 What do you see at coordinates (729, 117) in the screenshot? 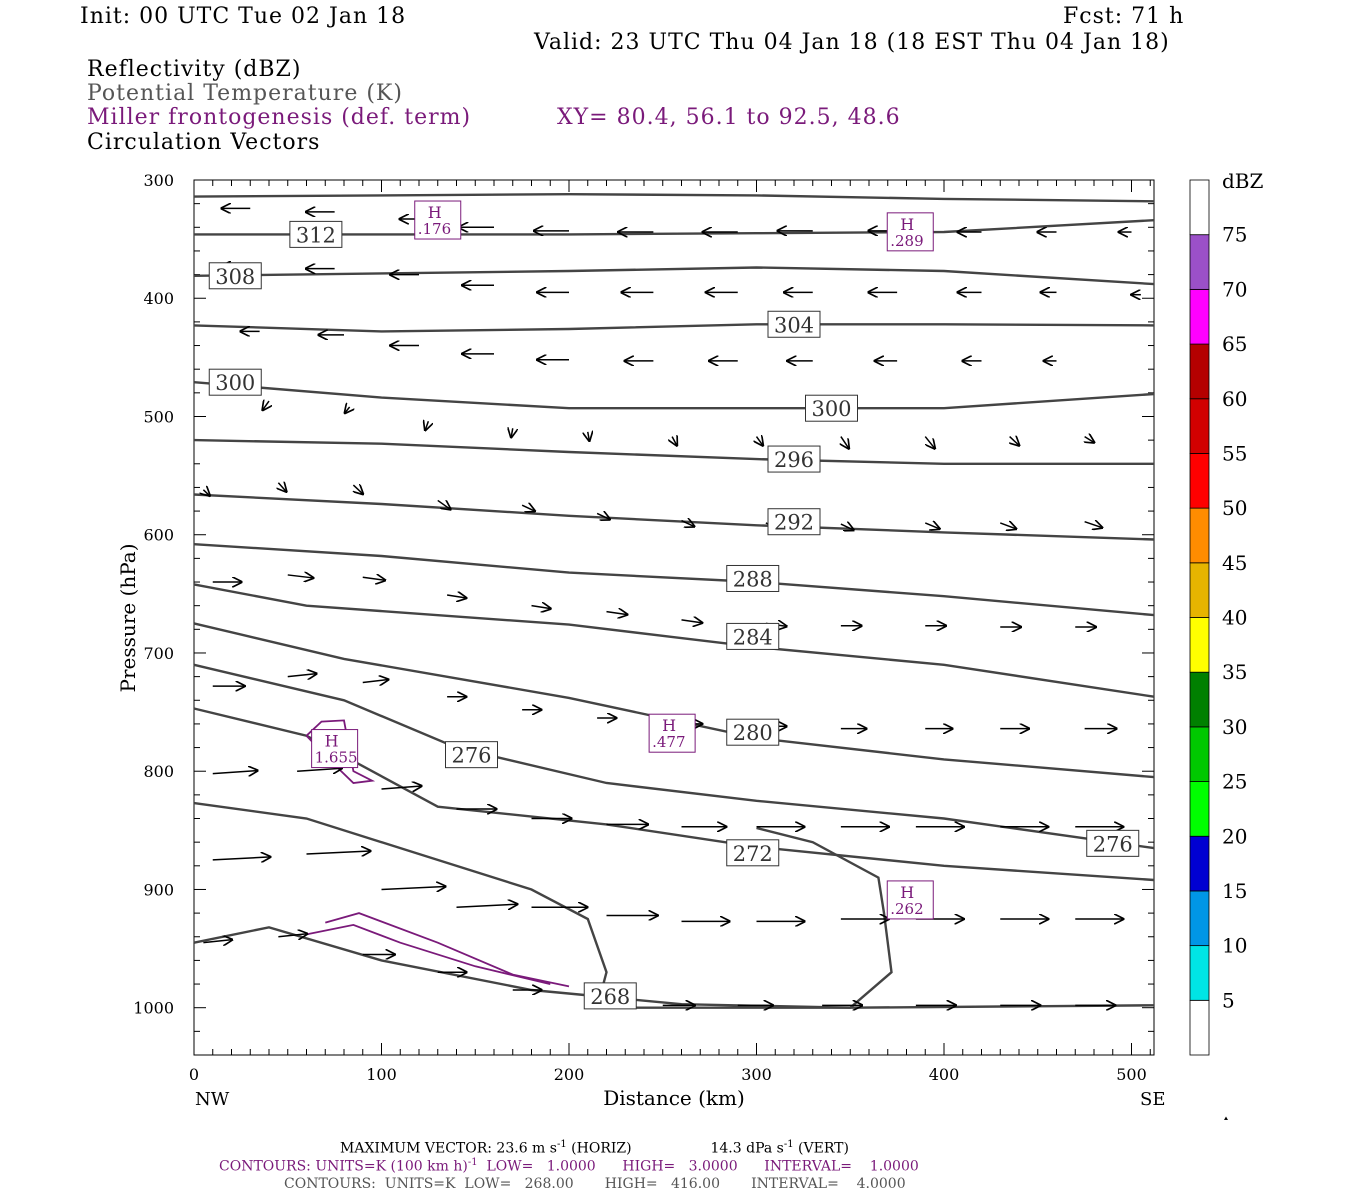
I see `cross-section-endpoints: XY= 80.4, 56.1 to 92.5, 48.6` at bounding box center [729, 117].